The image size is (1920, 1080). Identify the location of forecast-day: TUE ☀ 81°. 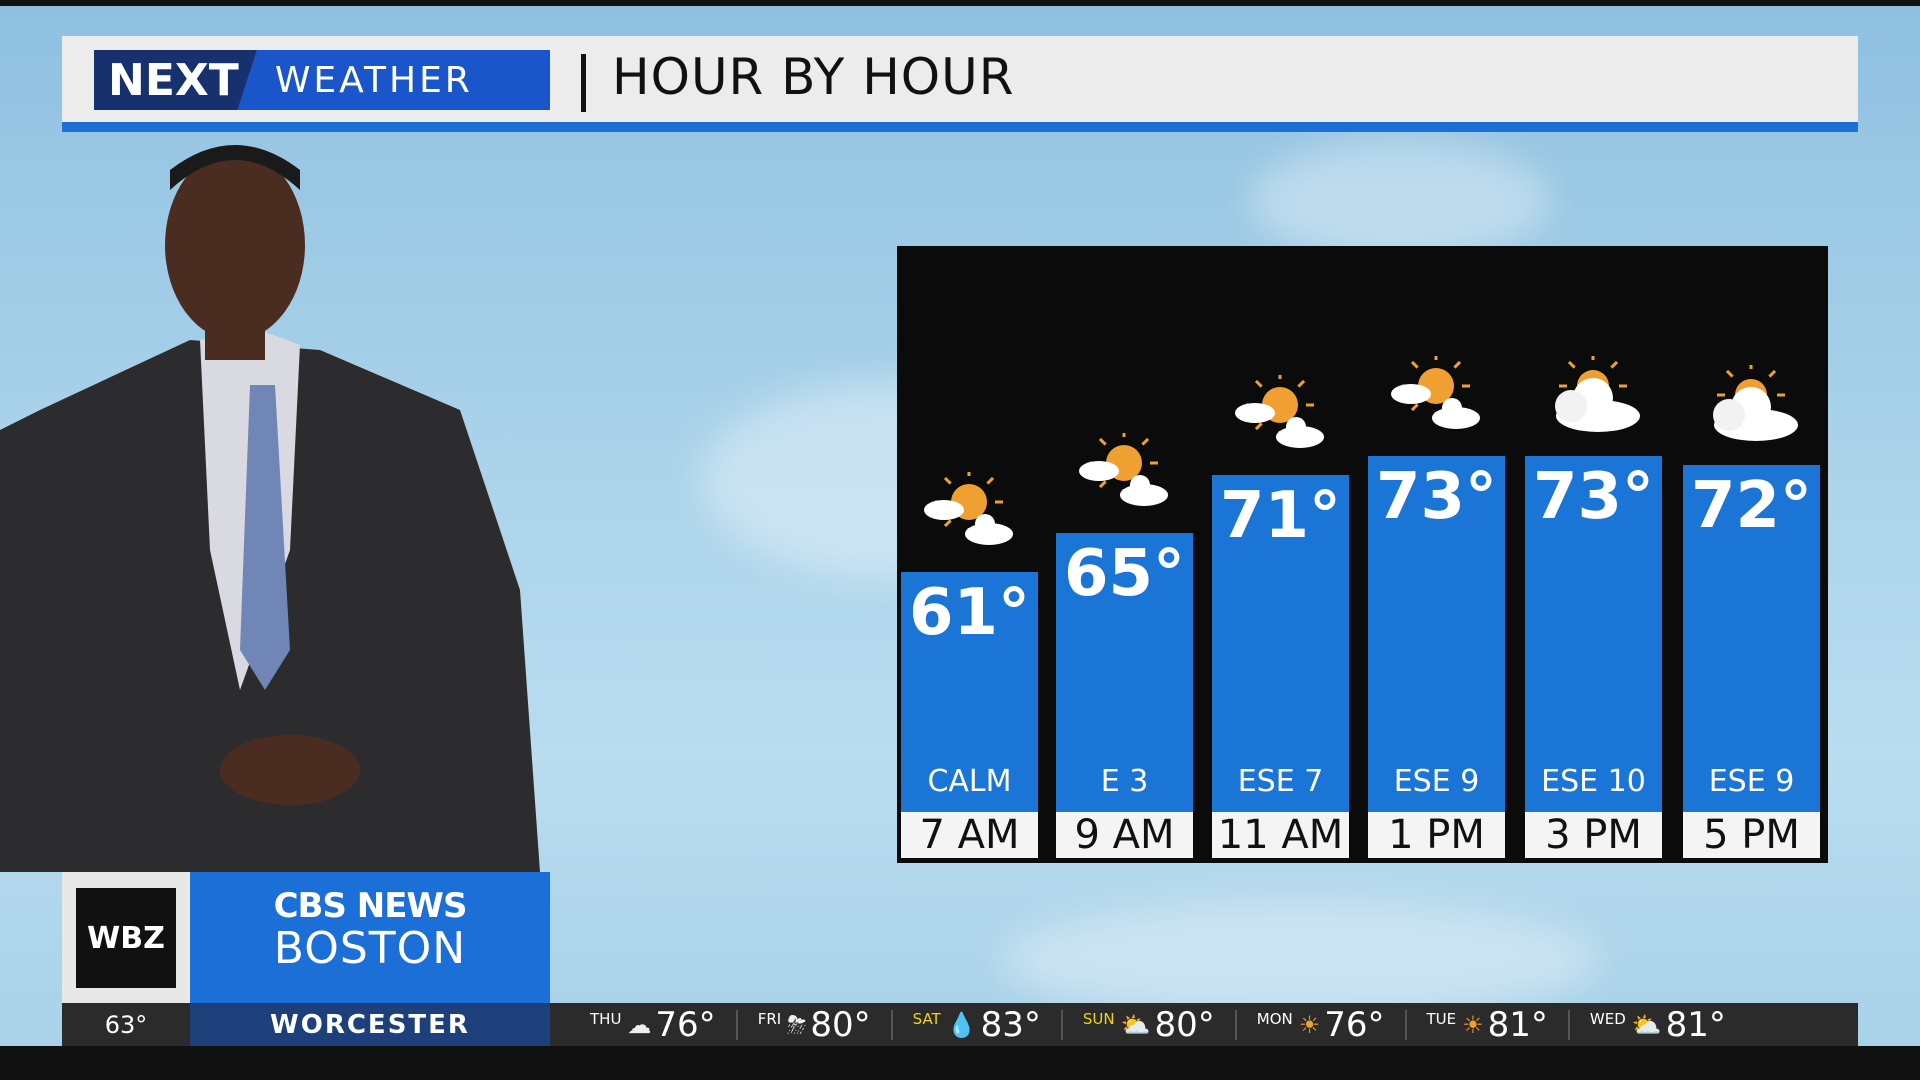
(1488, 1025).